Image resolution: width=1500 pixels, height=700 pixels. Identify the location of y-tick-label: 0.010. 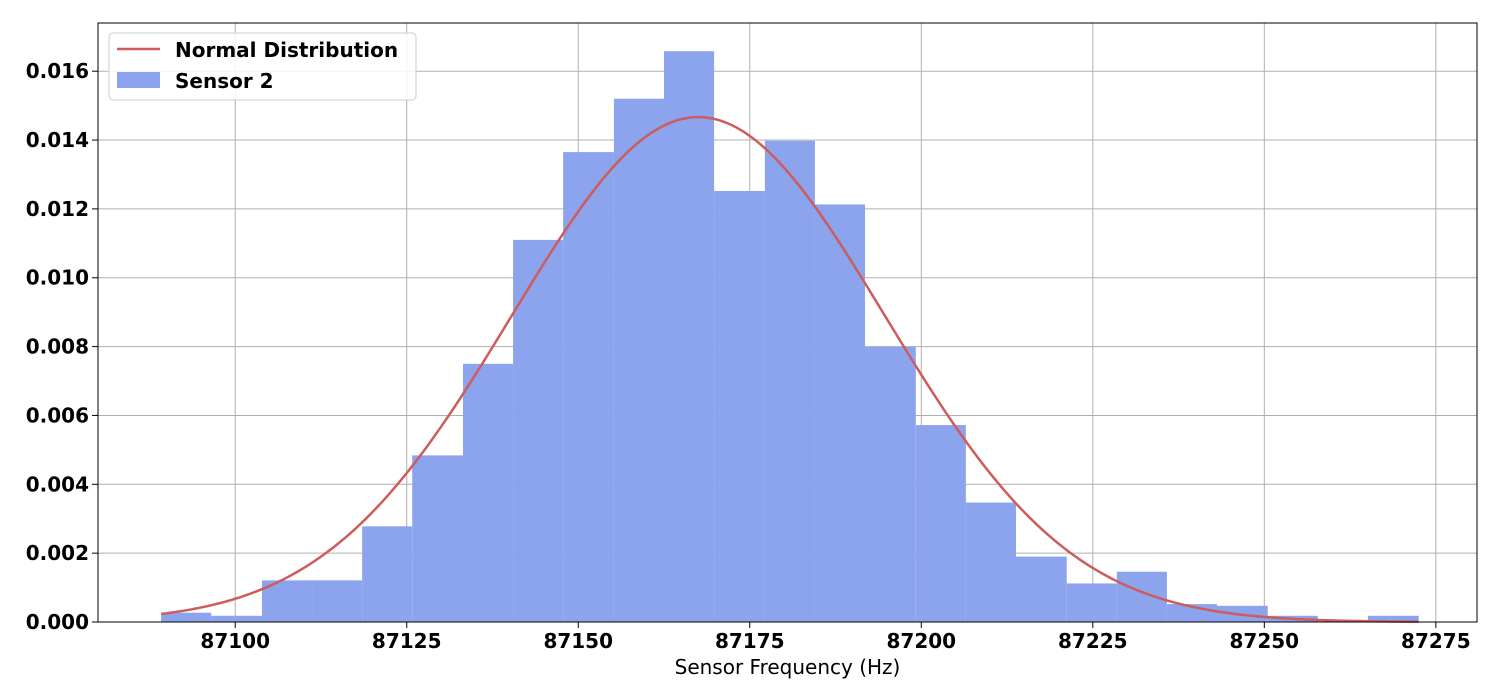
(57, 278).